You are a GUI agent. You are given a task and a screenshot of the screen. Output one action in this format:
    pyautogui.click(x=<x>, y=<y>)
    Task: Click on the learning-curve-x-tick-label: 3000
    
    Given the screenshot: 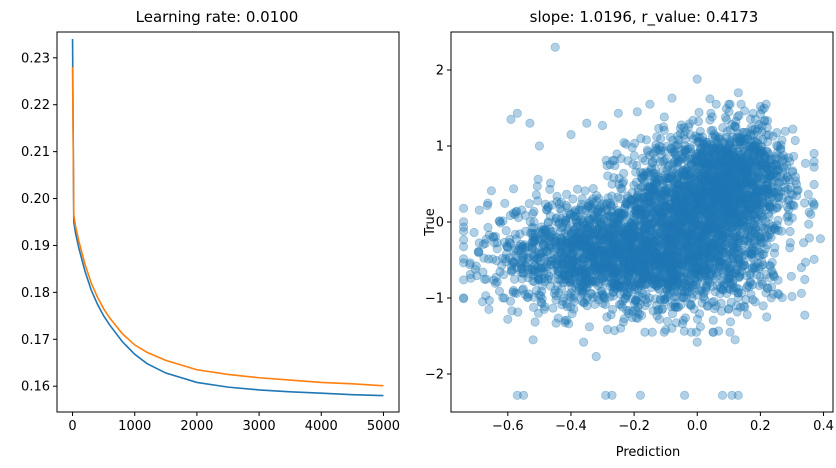 What is the action you would take?
    pyautogui.click(x=259, y=426)
    